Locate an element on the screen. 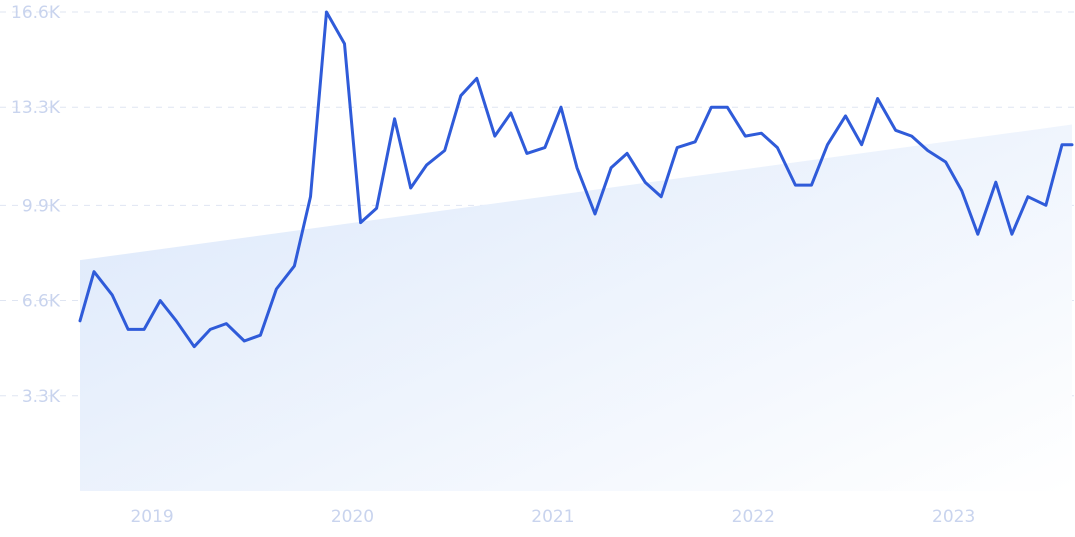 Image resolution: width=1075 pixels, height=537 pixels. y-tick-label: 3.3K is located at coordinates (41, 397).